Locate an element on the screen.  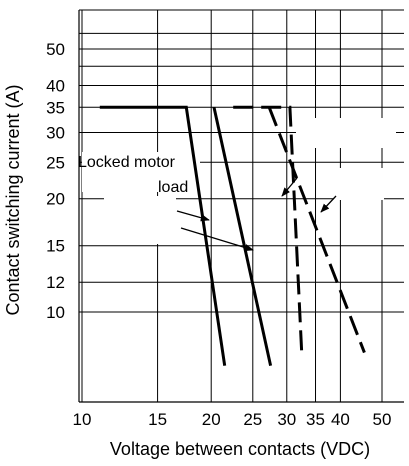
y-tick-label: 25 is located at coordinates (55, 162).